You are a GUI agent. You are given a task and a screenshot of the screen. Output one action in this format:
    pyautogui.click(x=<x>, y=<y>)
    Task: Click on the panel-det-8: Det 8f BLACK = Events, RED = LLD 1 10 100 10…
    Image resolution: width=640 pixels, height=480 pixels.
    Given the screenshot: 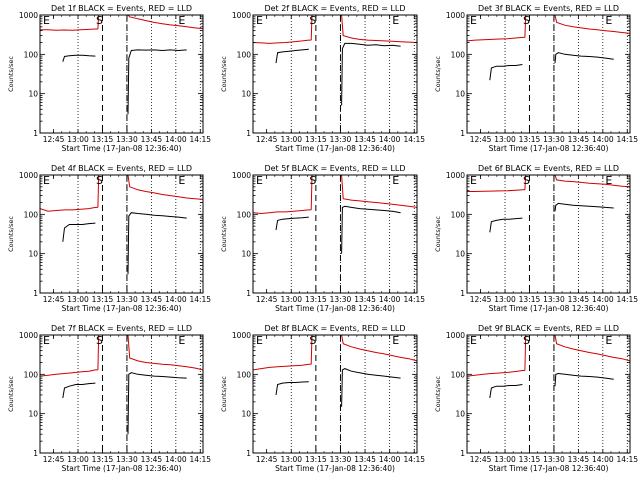 What is the action you would take?
    pyautogui.click(x=322, y=398)
    